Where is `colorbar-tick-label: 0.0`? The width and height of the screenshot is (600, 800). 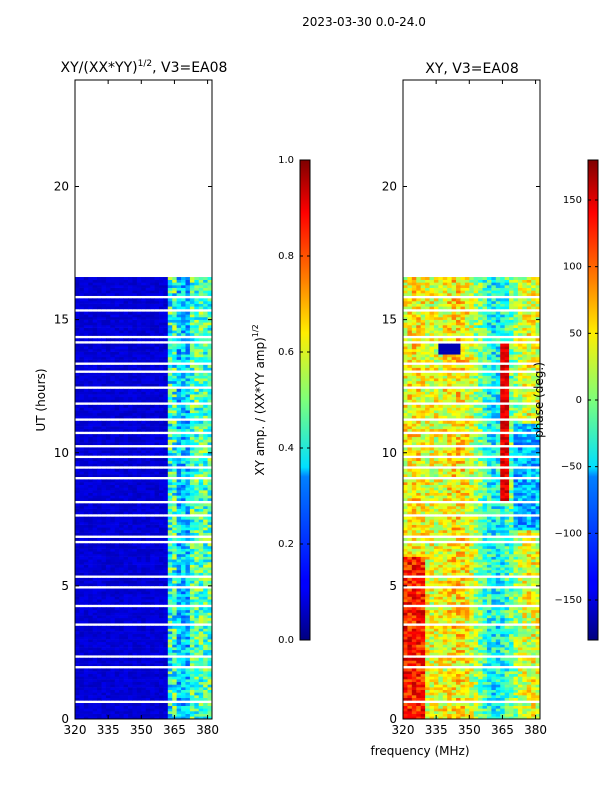
colorbar-tick-label: 0.0 is located at coordinates (286, 640).